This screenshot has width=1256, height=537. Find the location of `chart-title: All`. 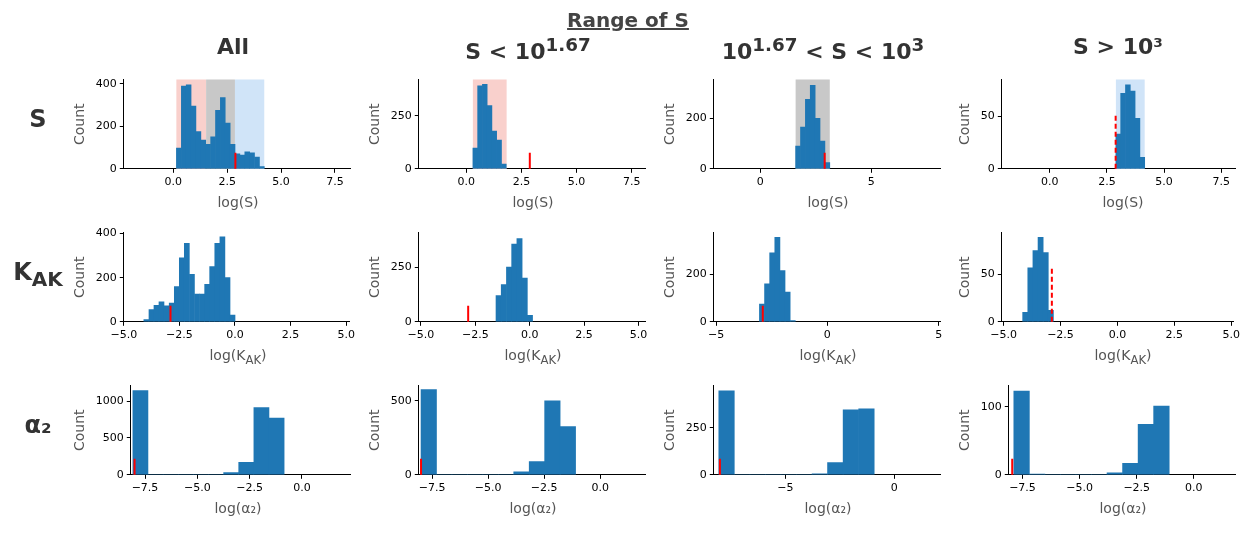

chart-title: All is located at coordinates (233, 46).